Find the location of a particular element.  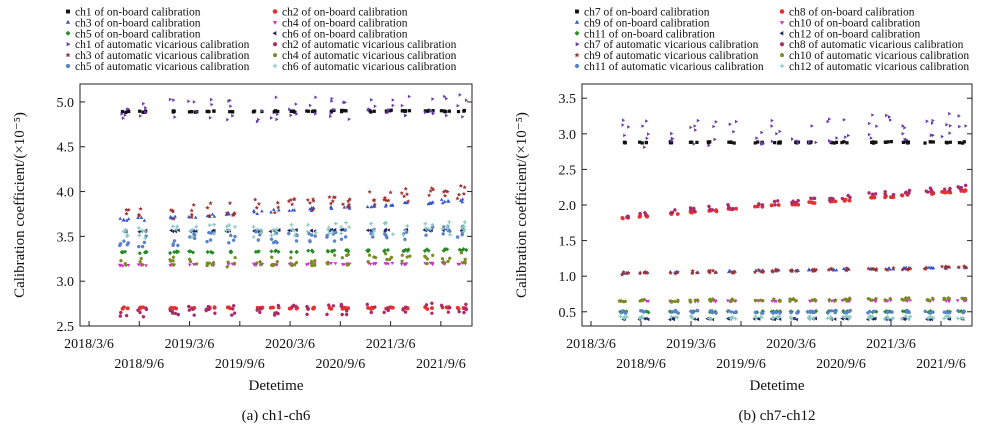

x-tick-label: 2019/9/6 is located at coordinates (741, 364).